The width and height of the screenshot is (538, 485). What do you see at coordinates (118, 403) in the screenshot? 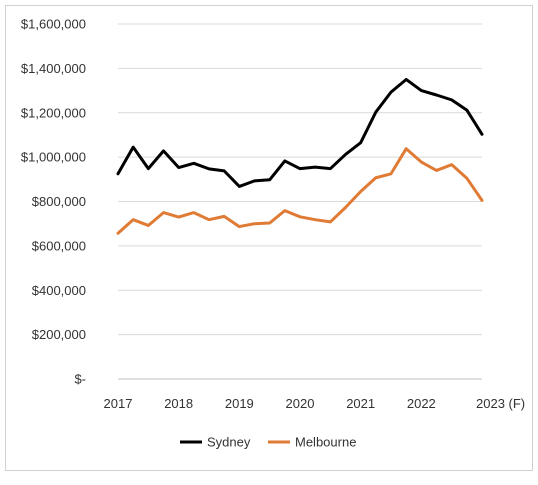
I see `x-tick-label: 2017` at bounding box center [118, 403].